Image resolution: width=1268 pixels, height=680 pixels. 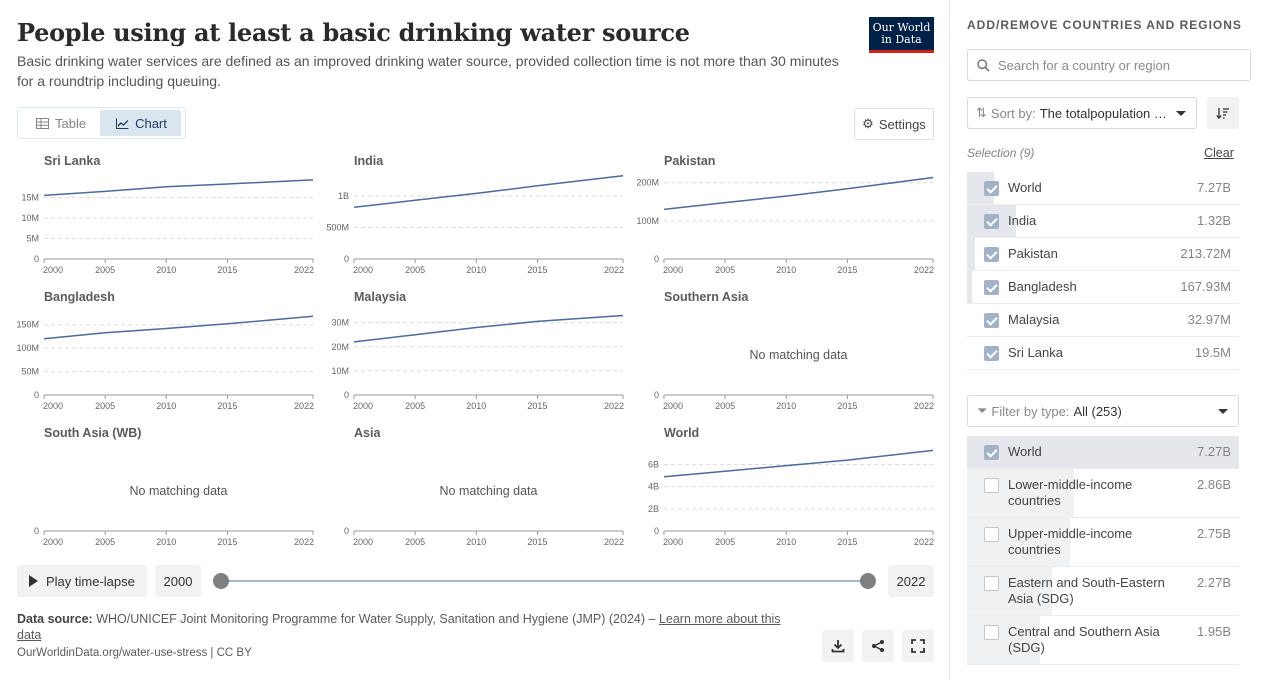 I want to click on fullscreen-button, so click(x=918, y=646).